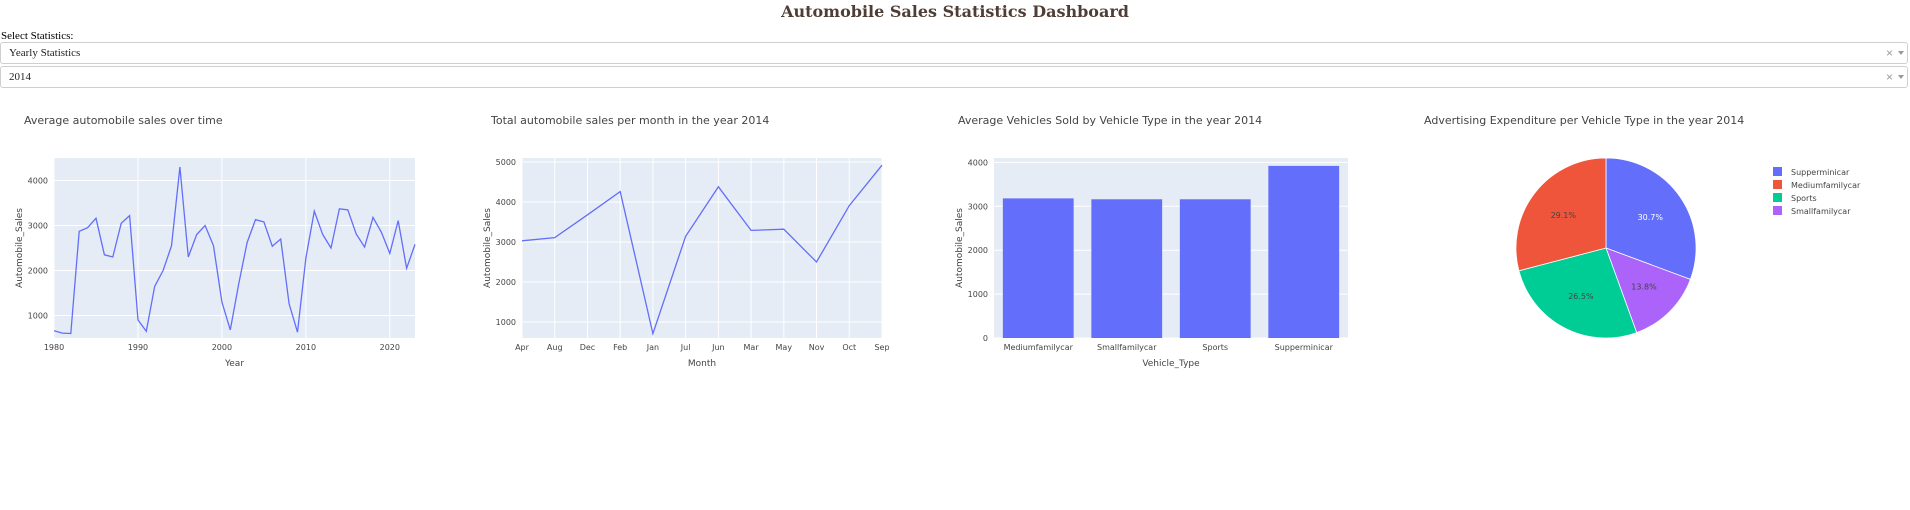 The width and height of the screenshot is (1910, 510). What do you see at coordinates (1821, 211) in the screenshot?
I see `legend-label: Smallfamilycar` at bounding box center [1821, 211].